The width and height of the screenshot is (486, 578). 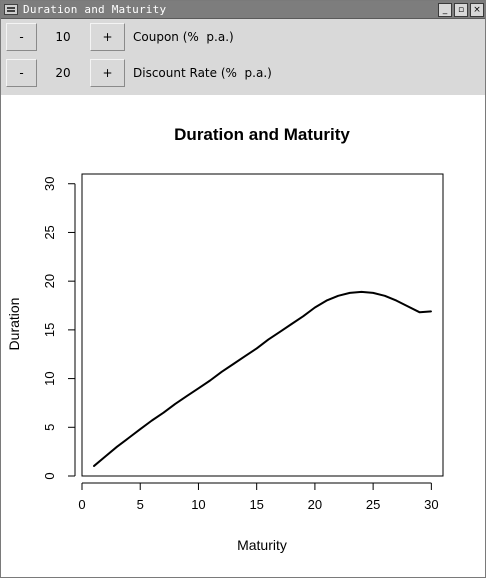 What do you see at coordinates (107, 73) in the screenshot?
I see `discount-rate-increment-button: +` at bounding box center [107, 73].